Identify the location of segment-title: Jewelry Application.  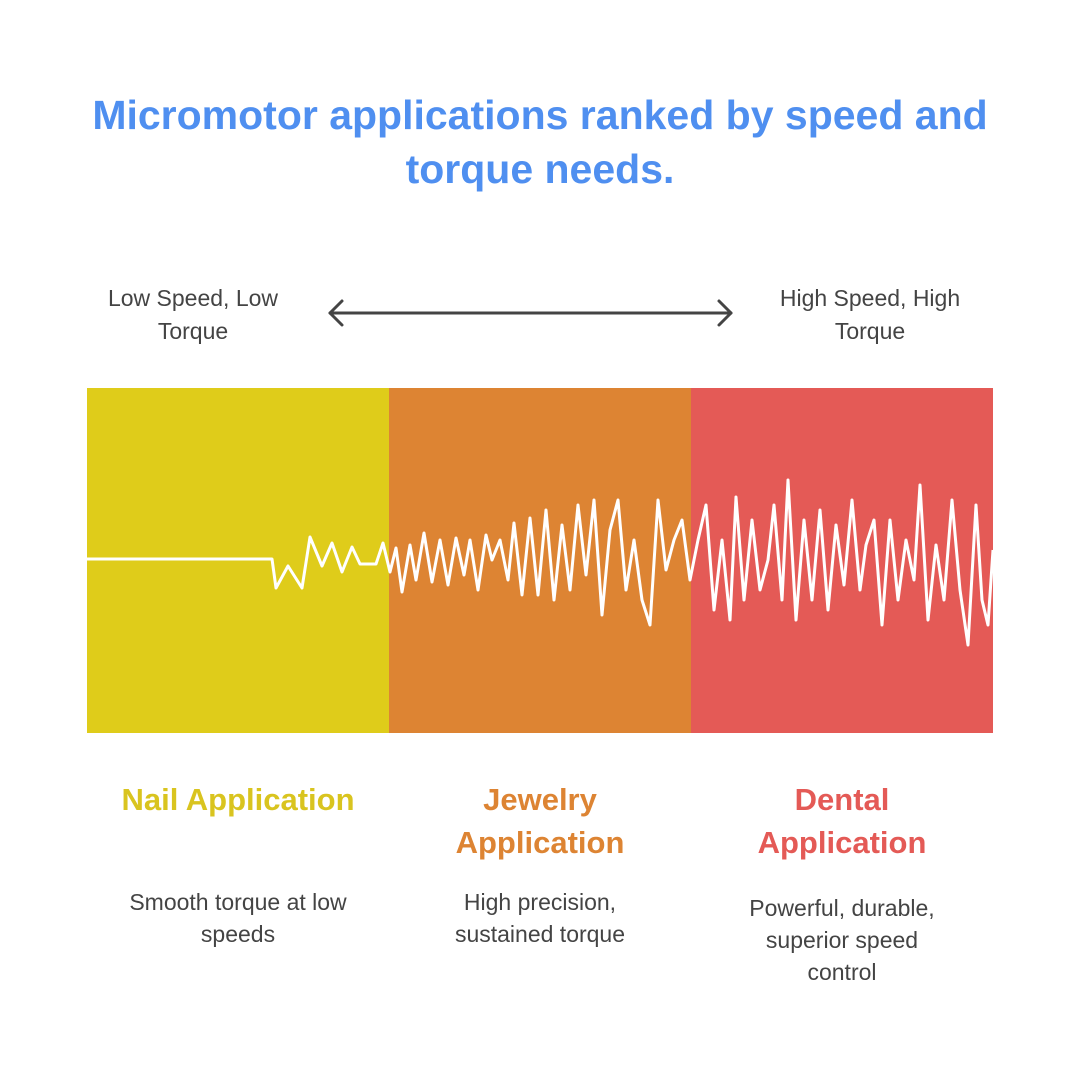
(540, 821).